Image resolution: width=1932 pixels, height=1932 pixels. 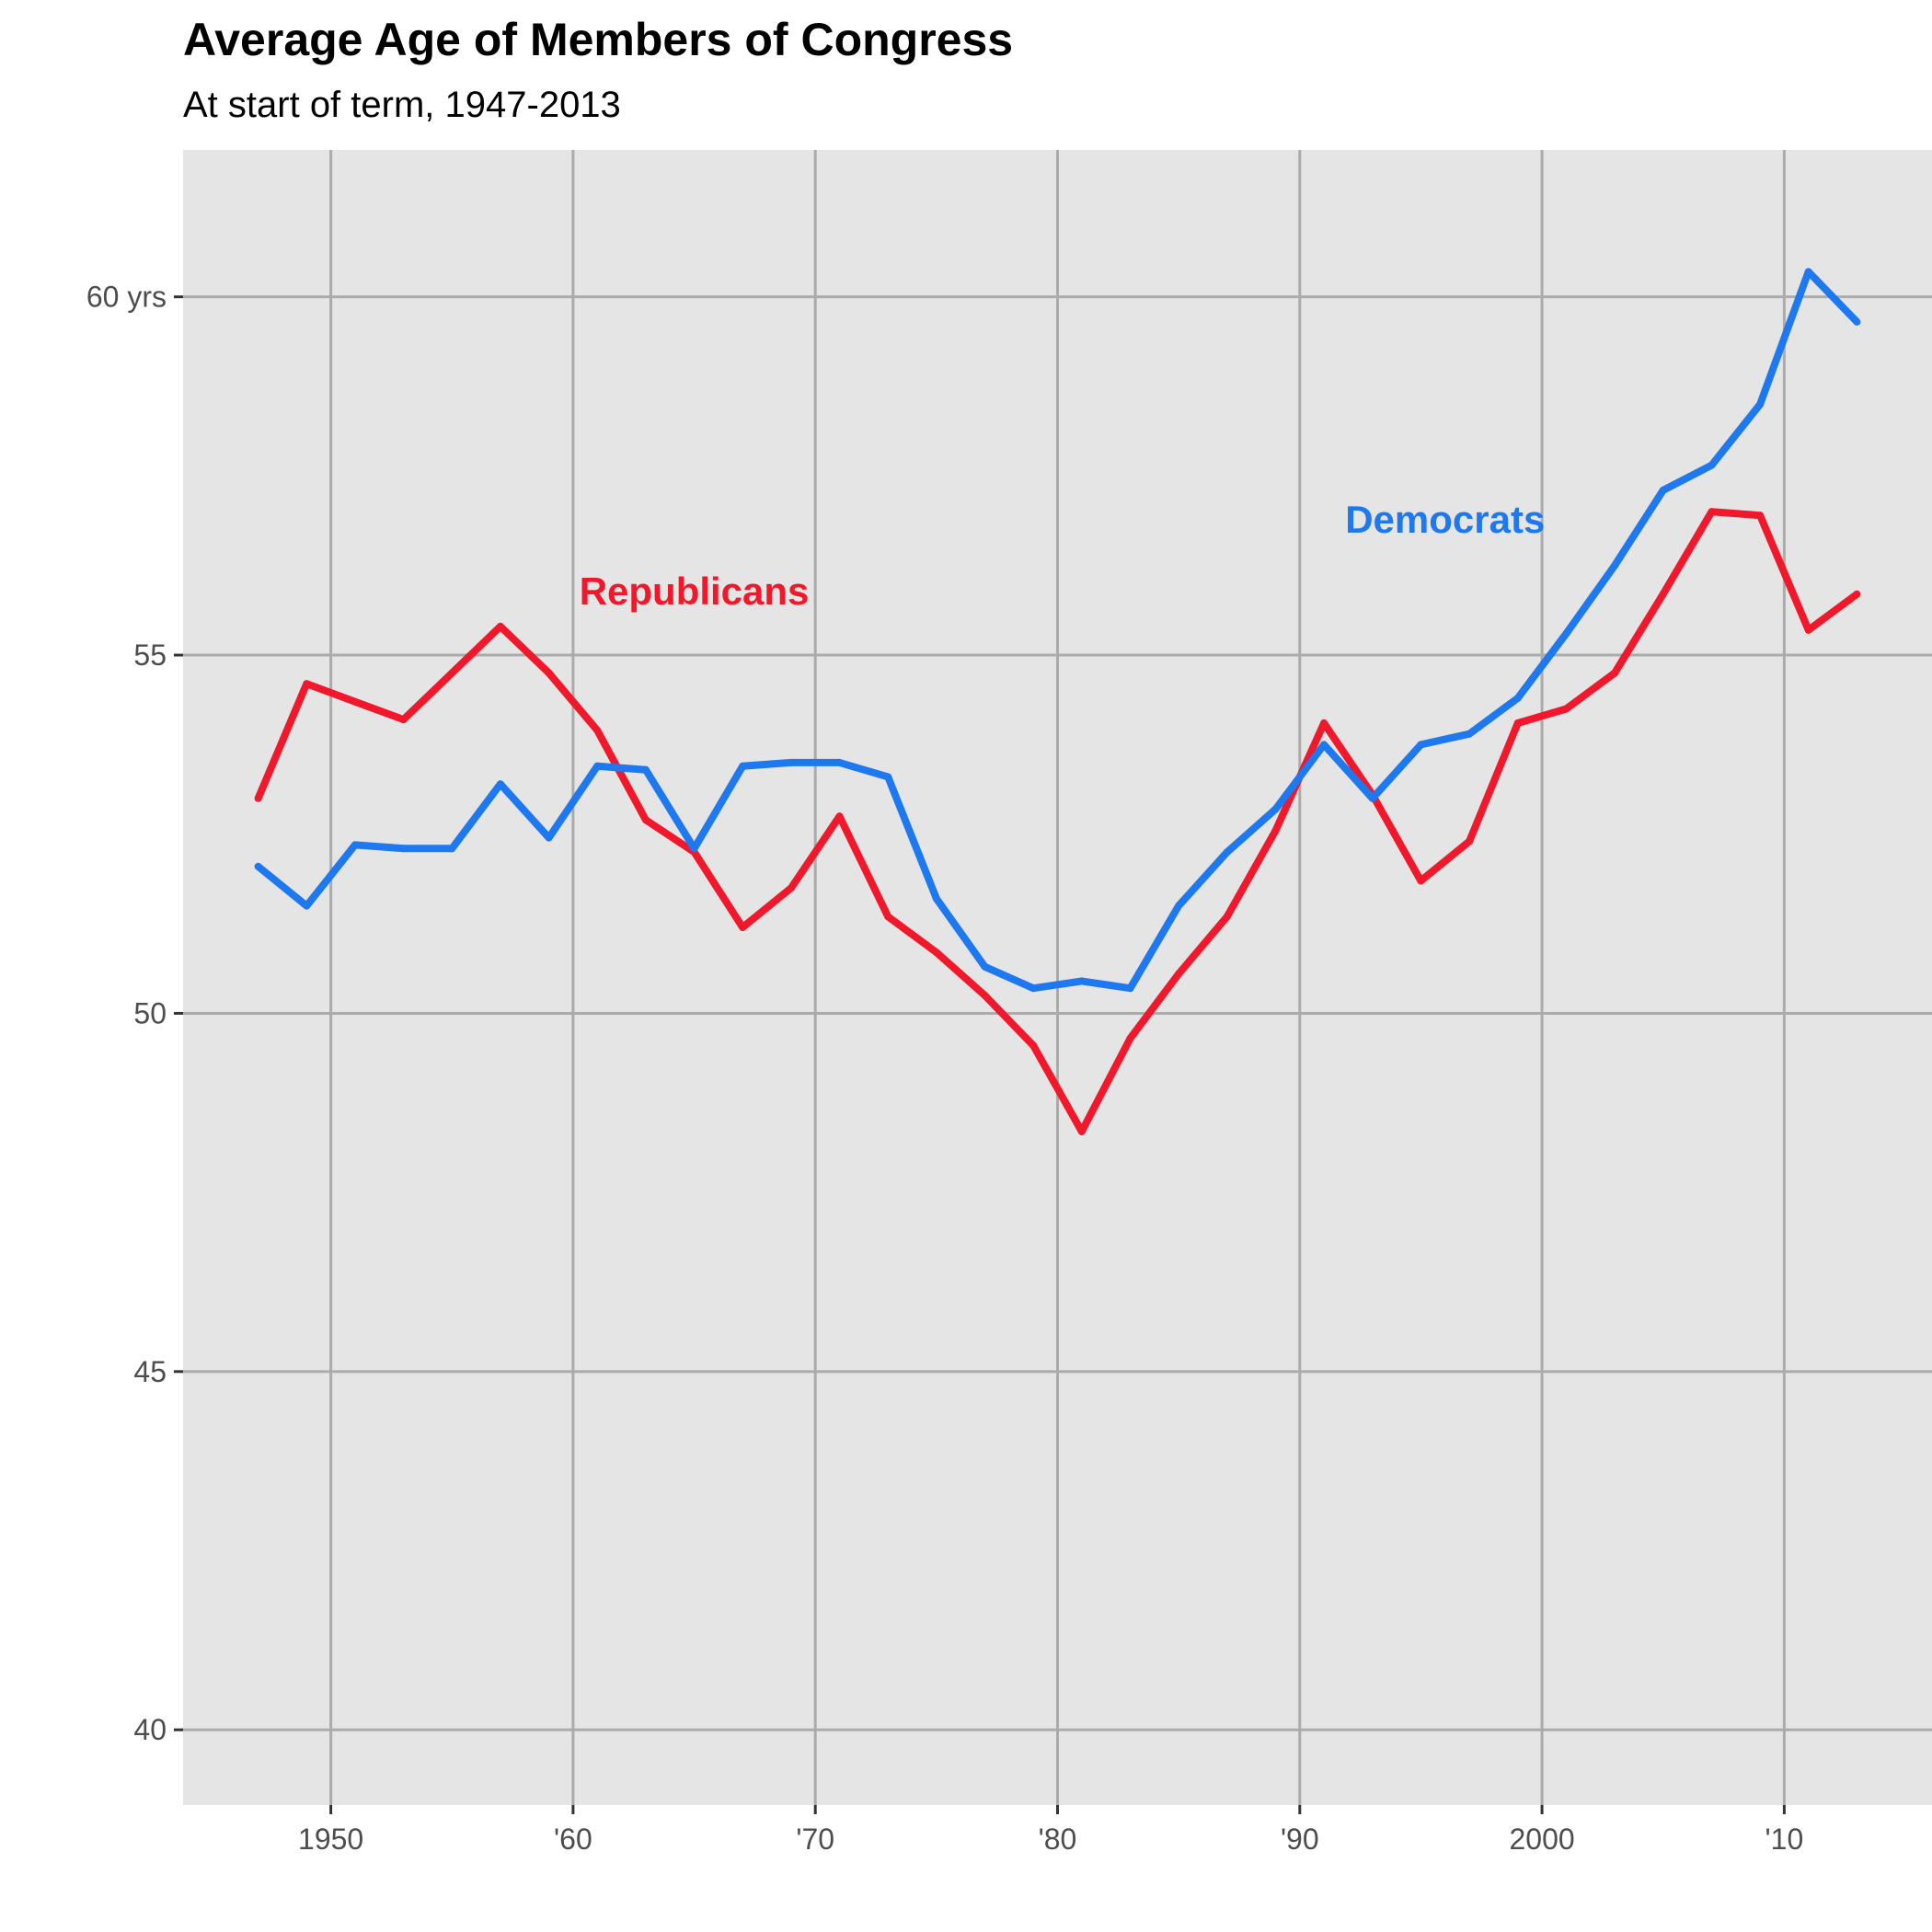 I want to click on y-tick-label: 55, so click(x=150, y=655).